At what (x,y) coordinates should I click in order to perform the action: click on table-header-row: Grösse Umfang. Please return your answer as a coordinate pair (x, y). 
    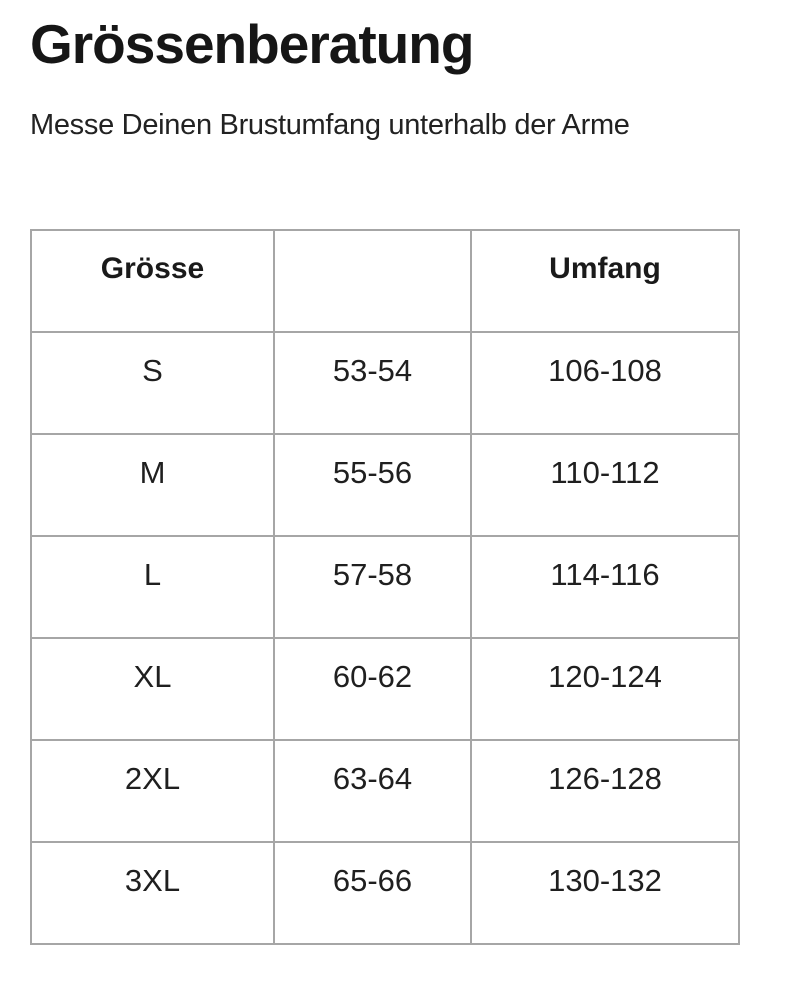
    Looking at the image, I should click on (385, 281).